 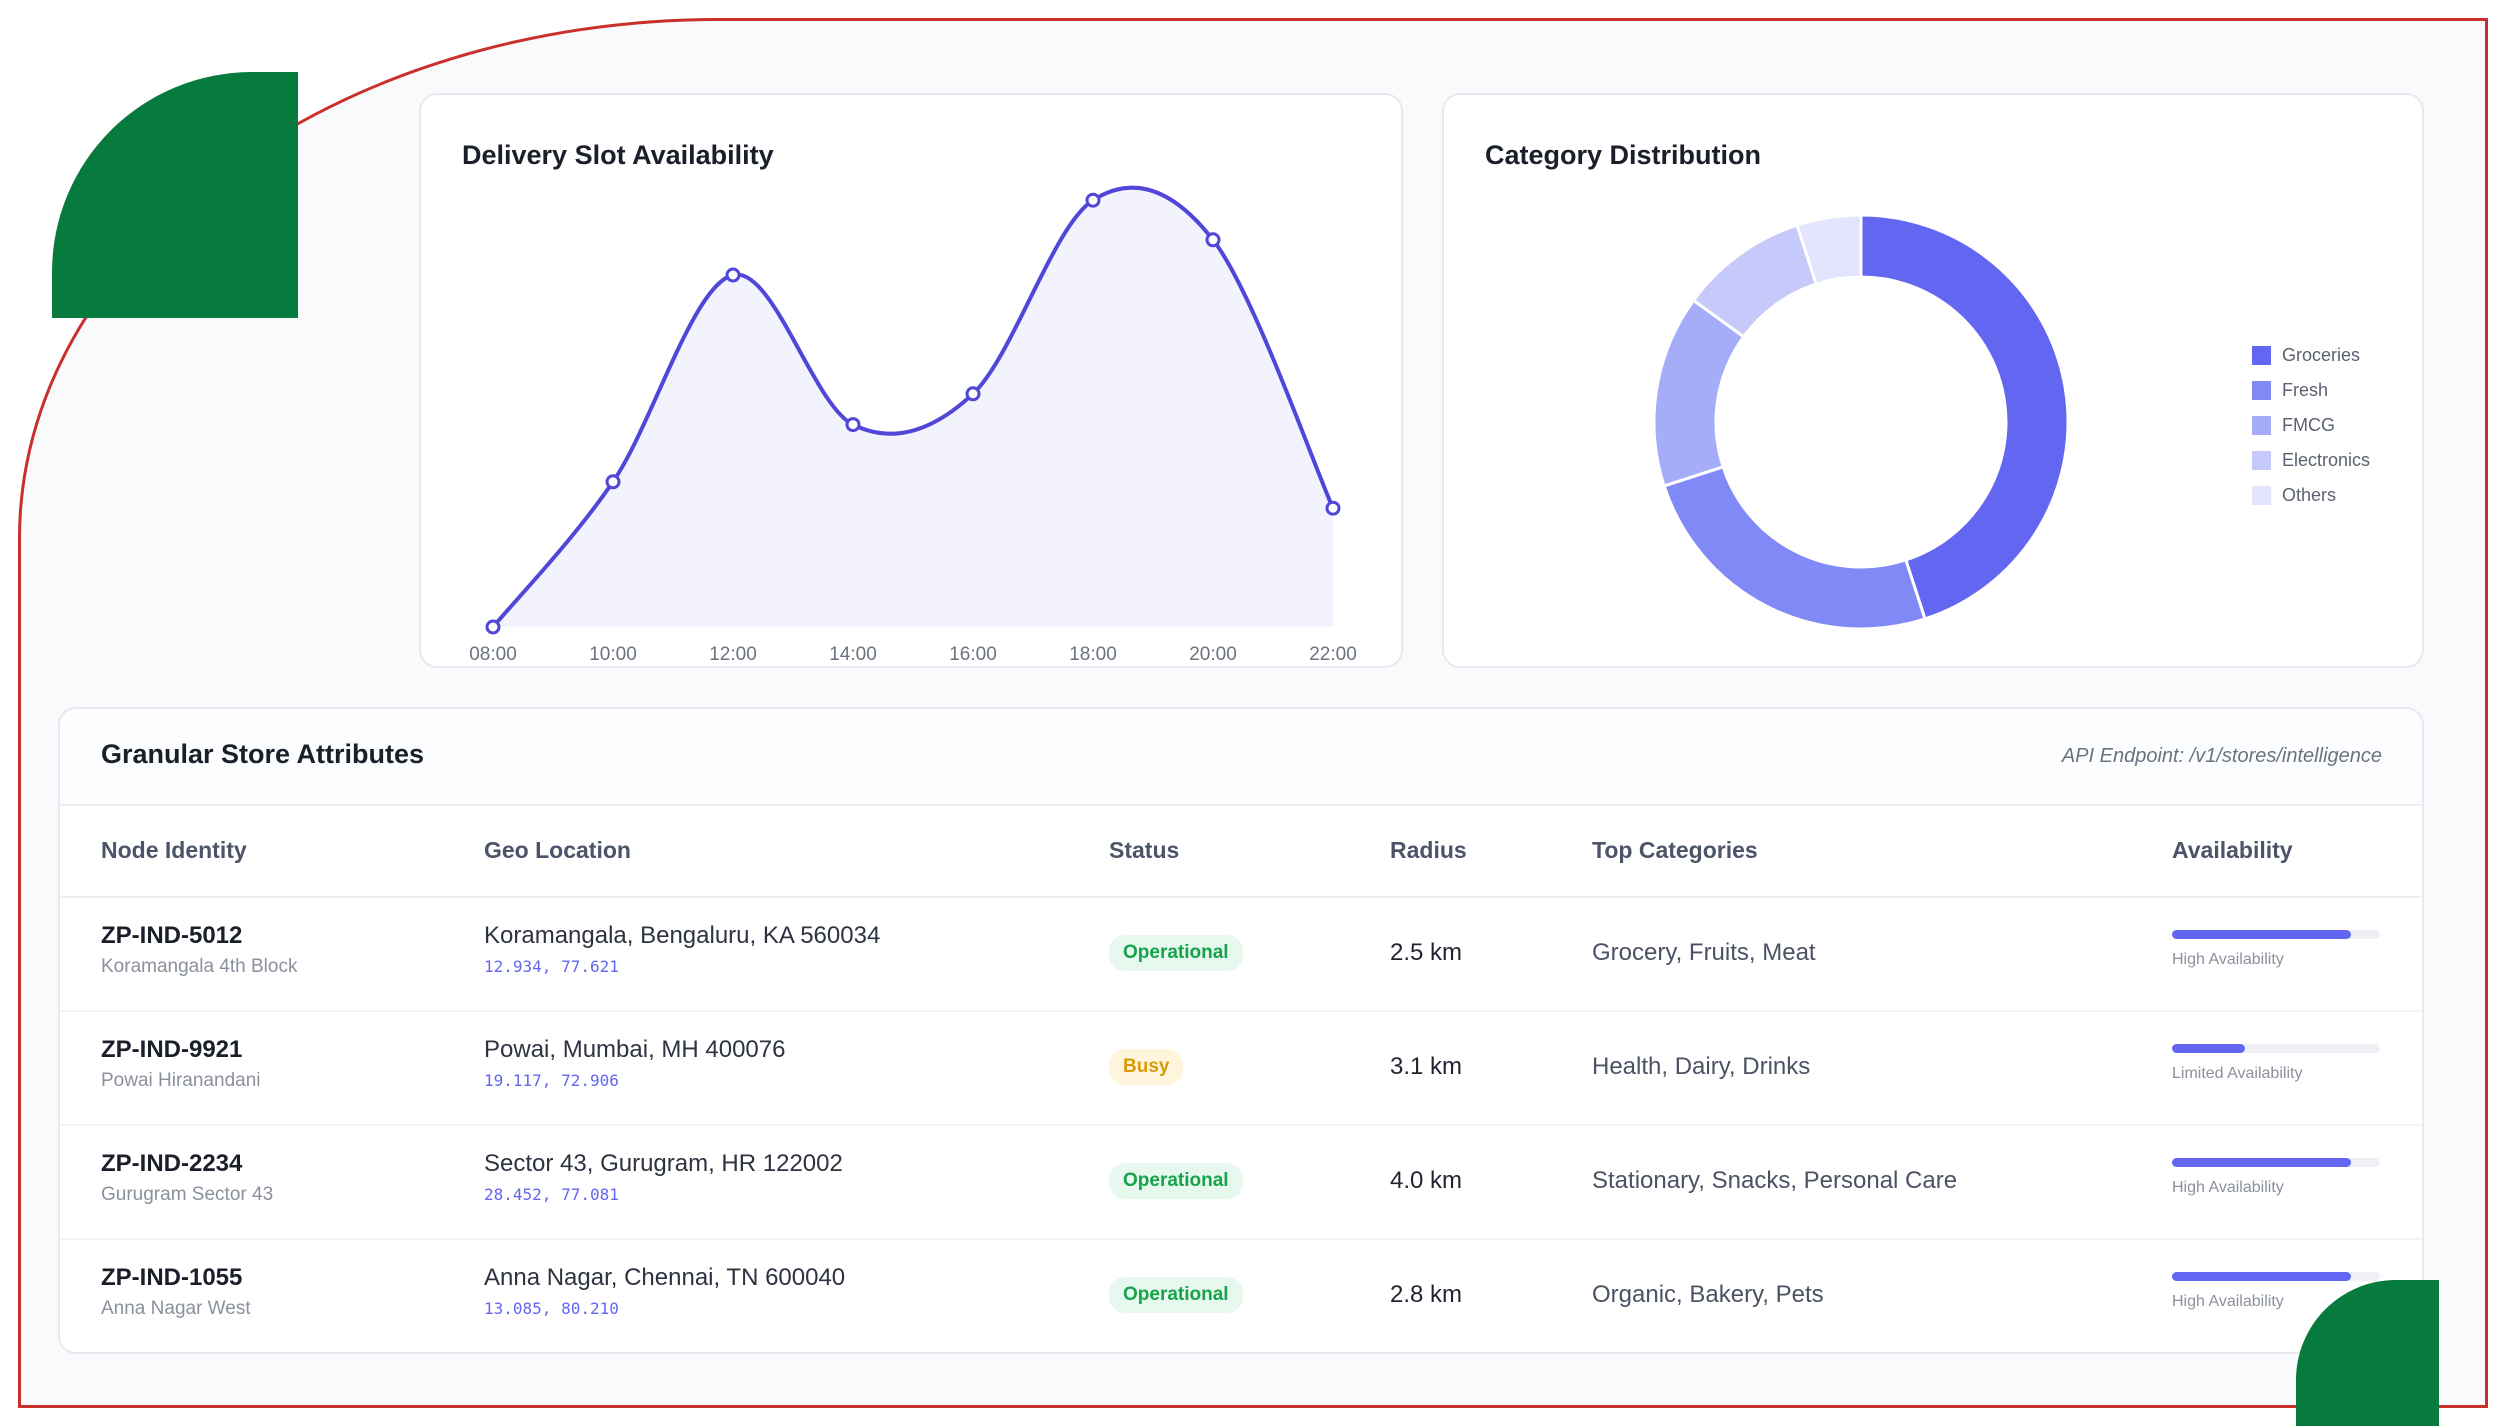 I want to click on node-id: ZP-IND-5012, so click(x=172, y=935).